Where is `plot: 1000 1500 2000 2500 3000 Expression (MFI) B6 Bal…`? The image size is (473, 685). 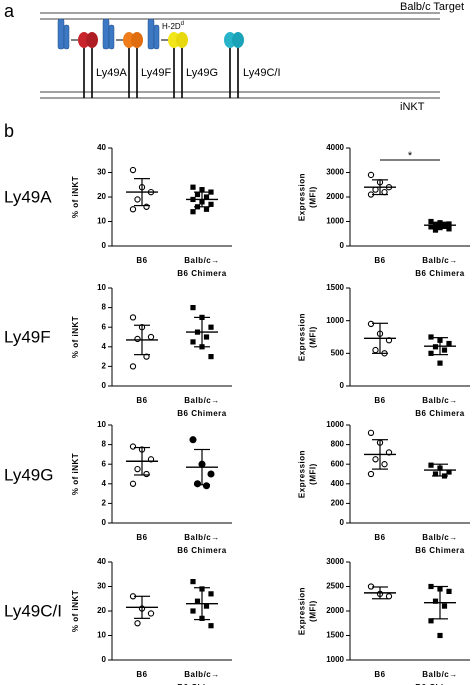
plot: 1000 1500 2000 2500 3000 Expression (MFI) B6 Bal… is located at coordinates (384, 621).